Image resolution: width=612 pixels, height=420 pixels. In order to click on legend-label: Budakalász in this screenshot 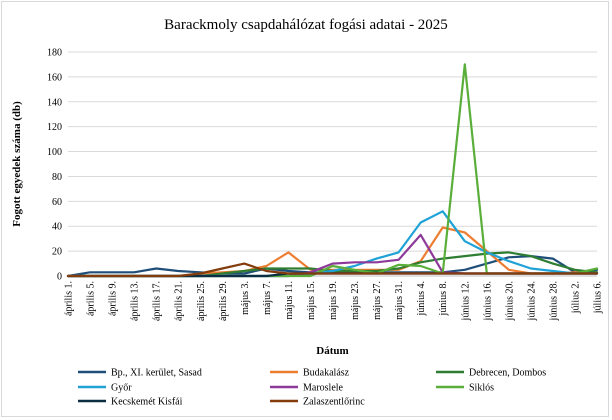, I will do `click(326, 373)`.